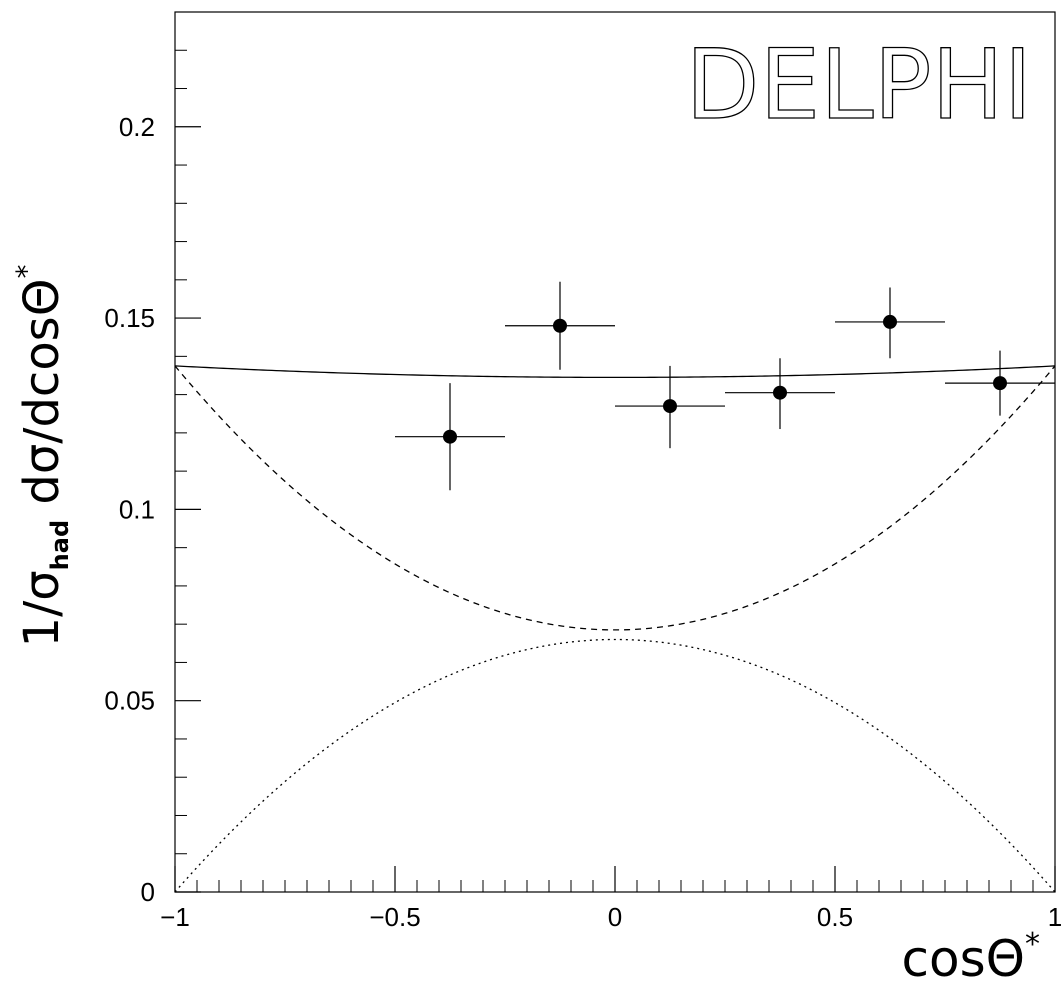  What do you see at coordinates (129, 701) in the screenshot?
I see `y-tick-label: 0.05` at bounding box center [129, 701].